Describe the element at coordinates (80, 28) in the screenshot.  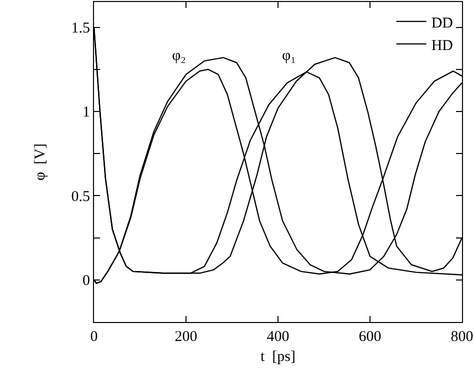
I see `y-tick-label: 1.5` at that location.